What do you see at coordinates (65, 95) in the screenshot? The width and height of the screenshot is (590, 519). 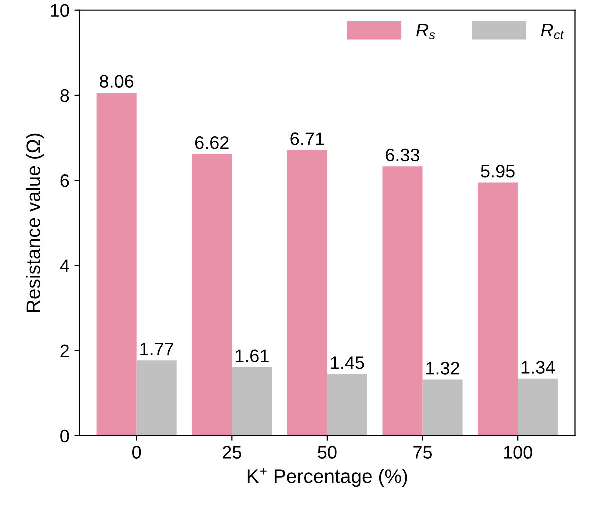 I see `y-tick-label: 8` at bounding box center [65, 95].